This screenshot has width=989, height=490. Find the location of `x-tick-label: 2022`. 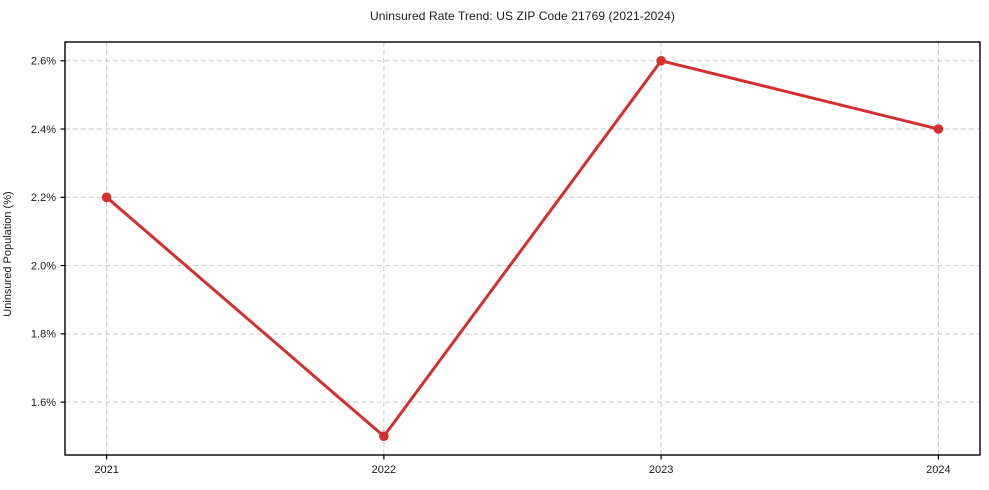

x-tick-label: 2022 is located at coordinates (384, 470).